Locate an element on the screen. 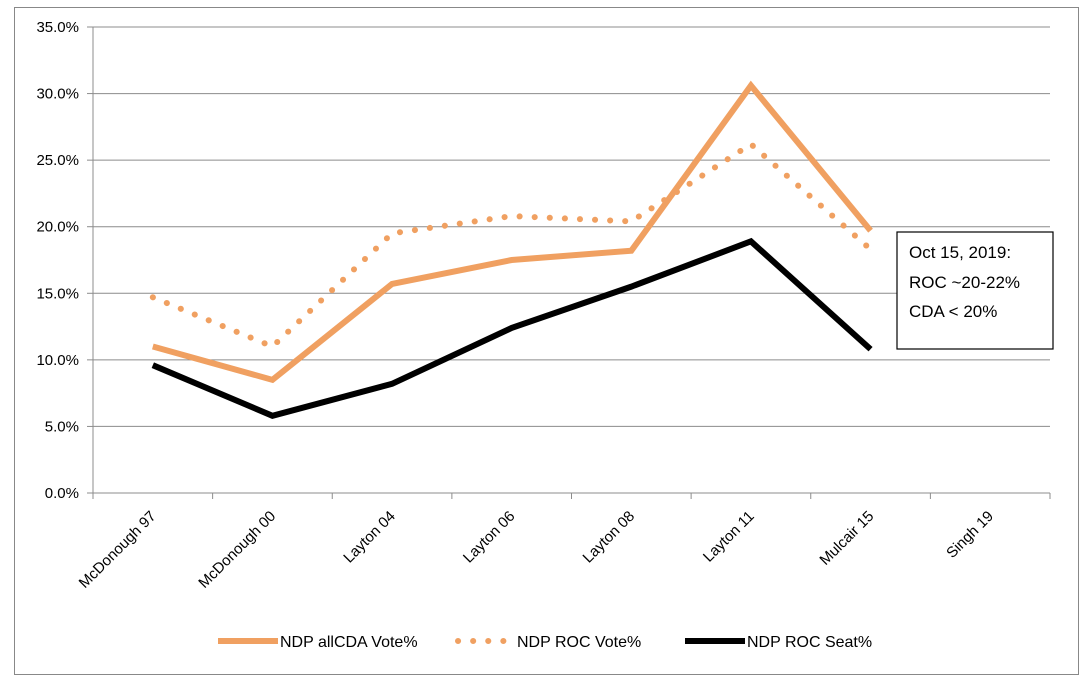 This screenshot has width=1090, height=686. annotation-line-1: Oct 15, 2019: is located at coordinates (960, 252).